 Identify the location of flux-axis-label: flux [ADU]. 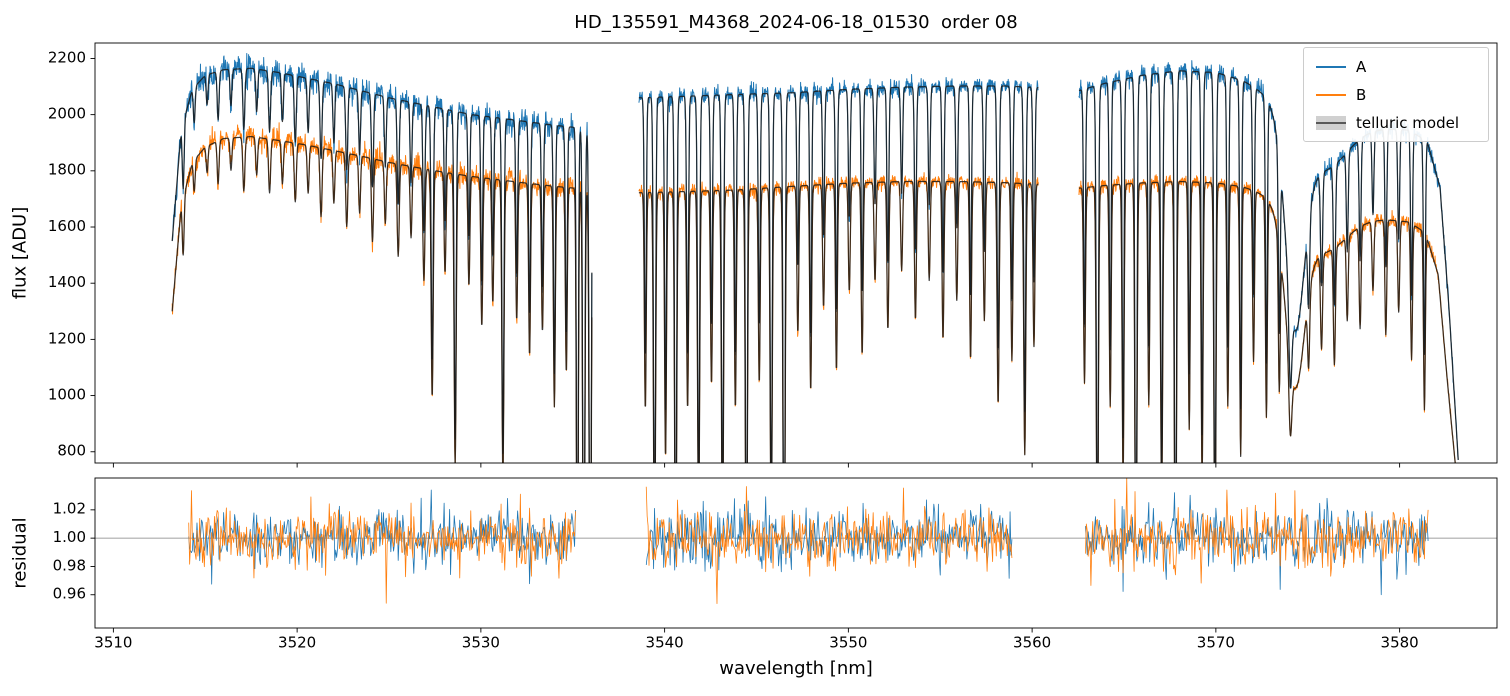
(20, 253).